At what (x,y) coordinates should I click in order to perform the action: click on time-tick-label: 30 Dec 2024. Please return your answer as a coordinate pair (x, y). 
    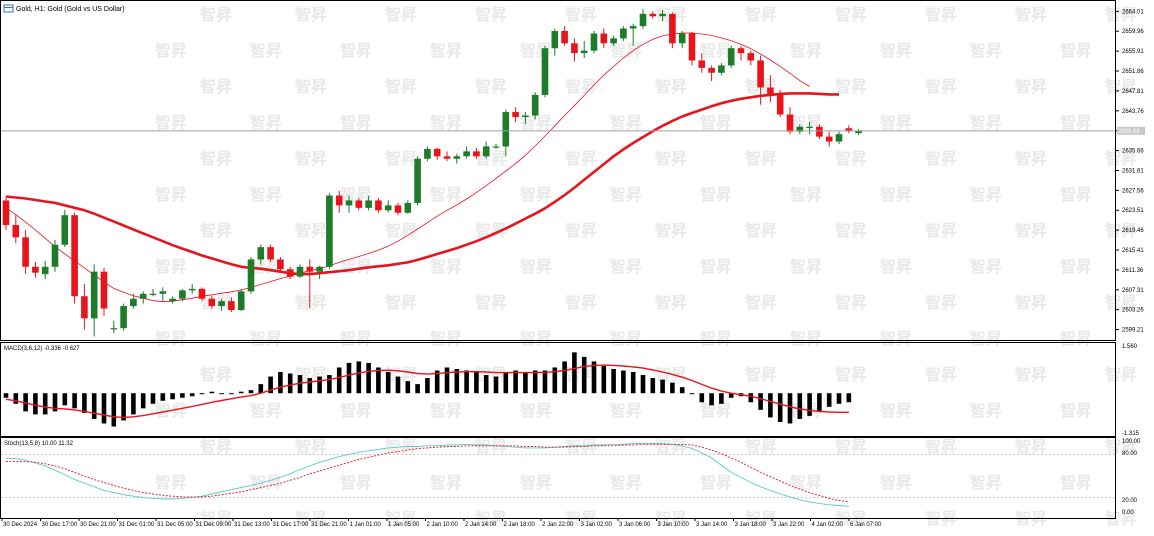
    Looking at the image, I should click on (20, 525).